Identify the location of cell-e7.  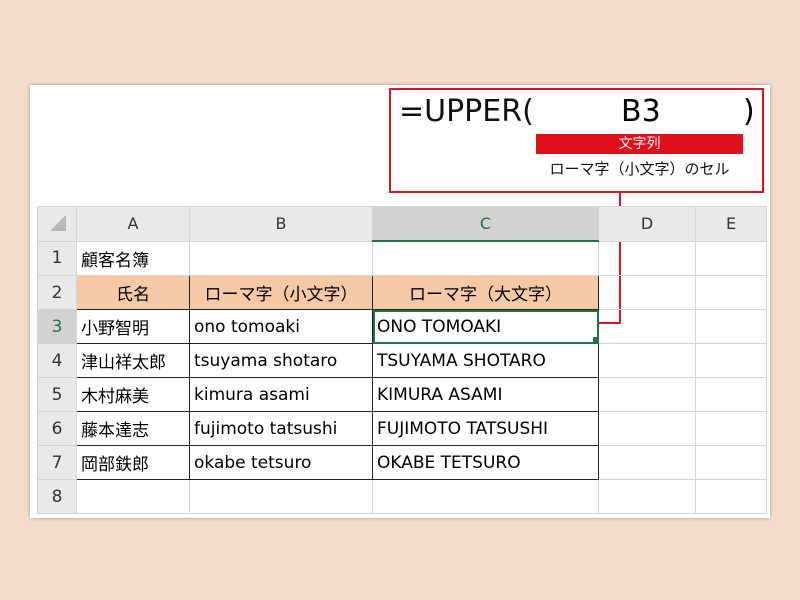
(731, 462).